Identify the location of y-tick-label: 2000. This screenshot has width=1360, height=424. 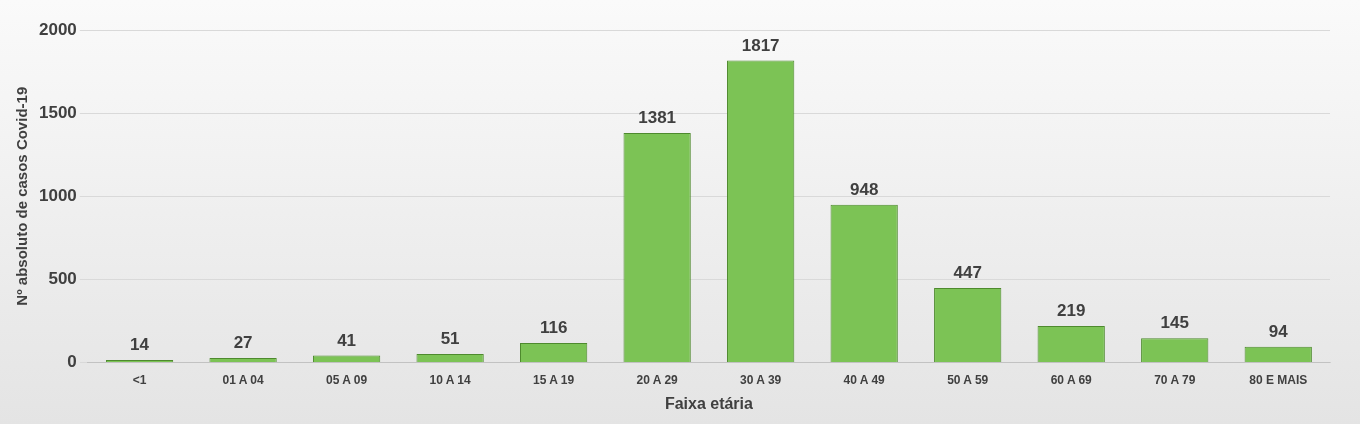
(57, 29).